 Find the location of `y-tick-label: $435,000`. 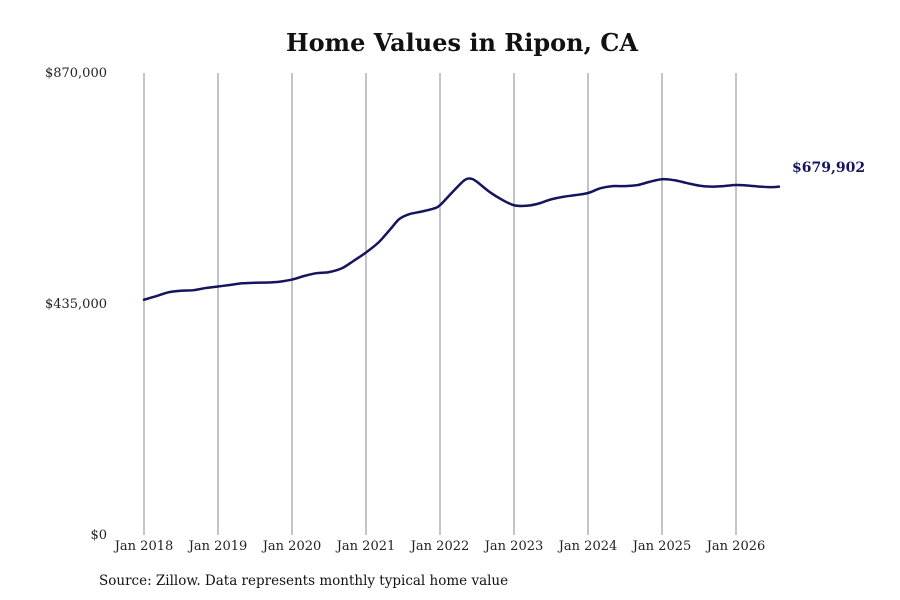

y-tick-label: $435,000 is located at coordinates (76, 304).